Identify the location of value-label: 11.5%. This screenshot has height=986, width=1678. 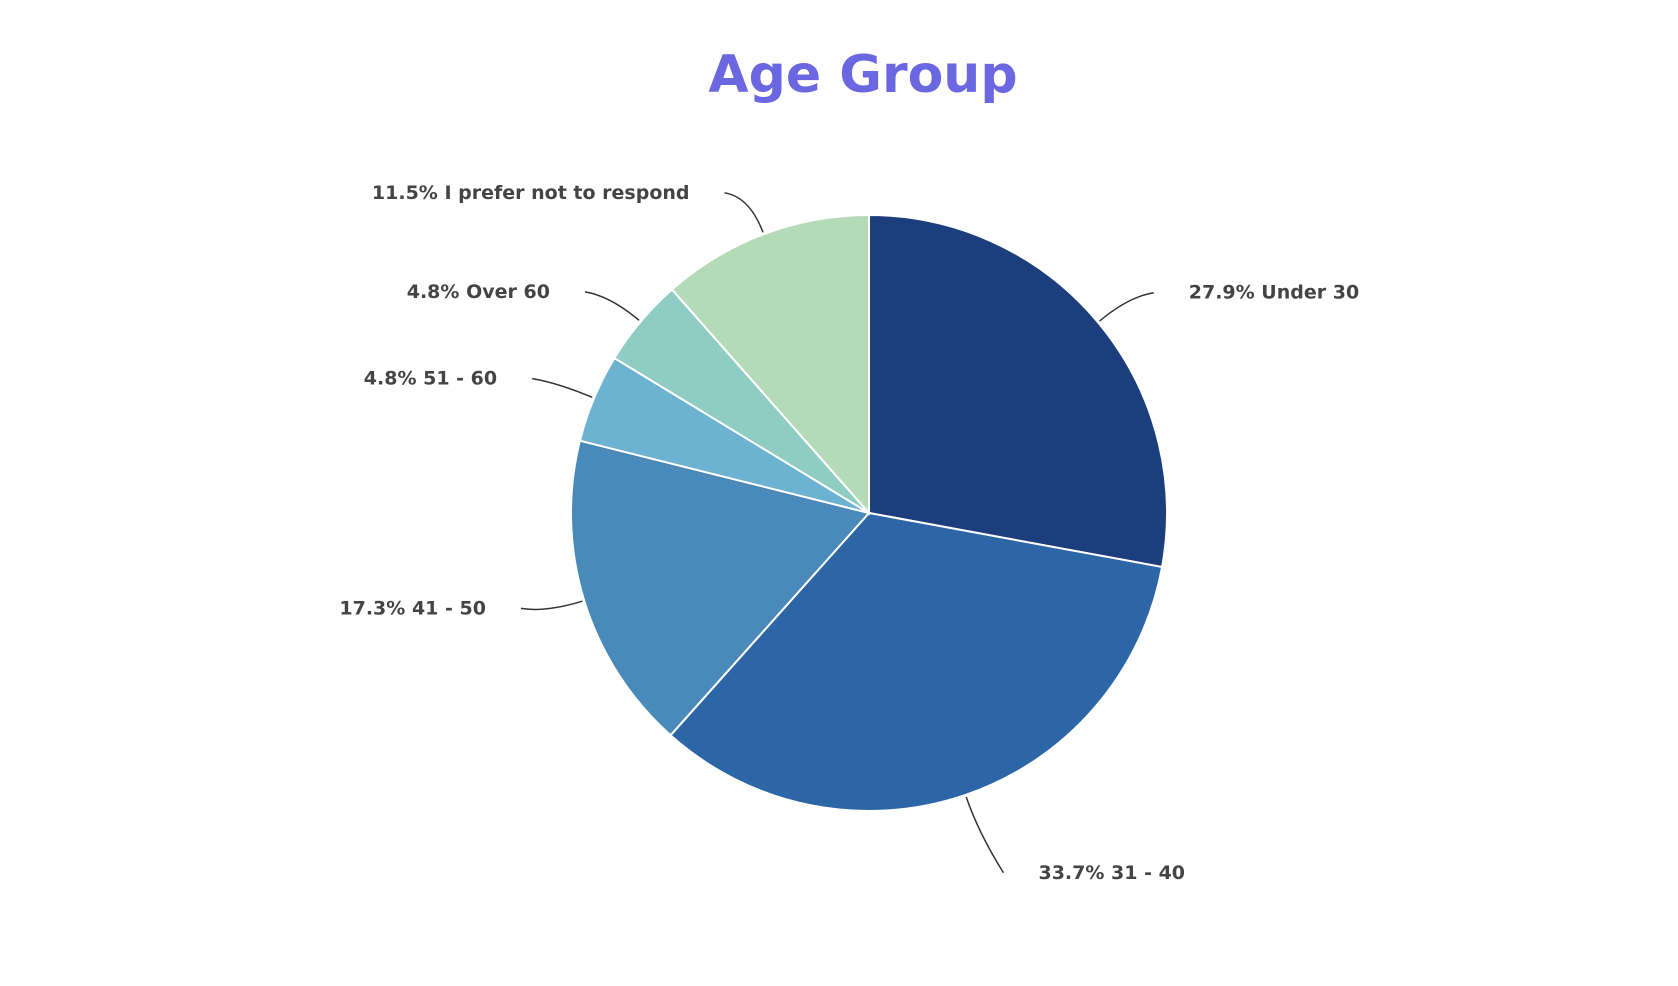
(405, 192).